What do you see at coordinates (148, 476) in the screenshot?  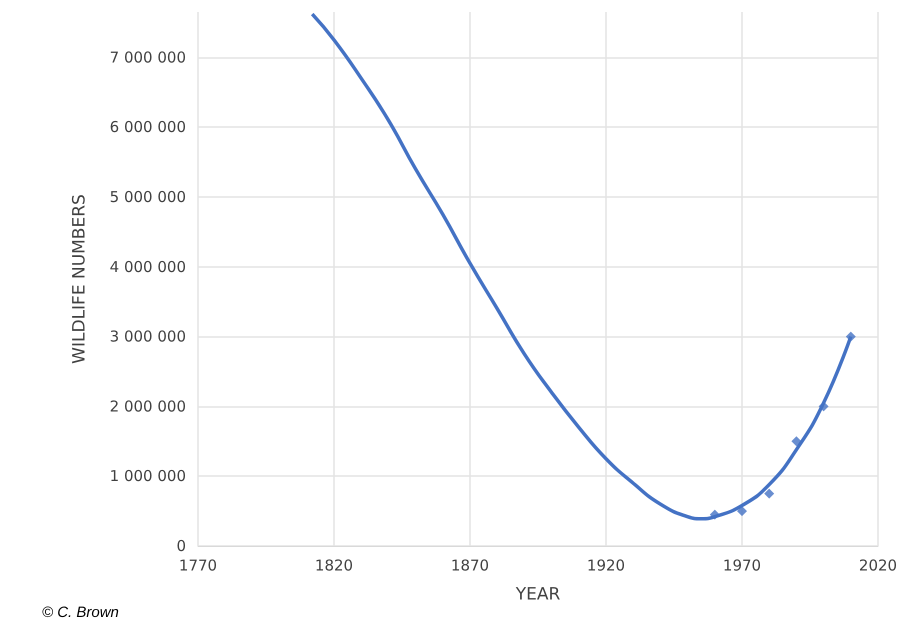 I see `y-tick-label: 1 000 000` at bounding box center [148, 476].